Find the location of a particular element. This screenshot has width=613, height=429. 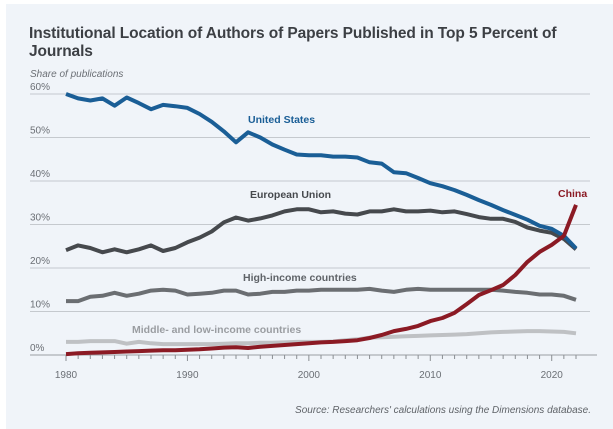

x-tick-label: 1980 is located at coordinates (66, 375).